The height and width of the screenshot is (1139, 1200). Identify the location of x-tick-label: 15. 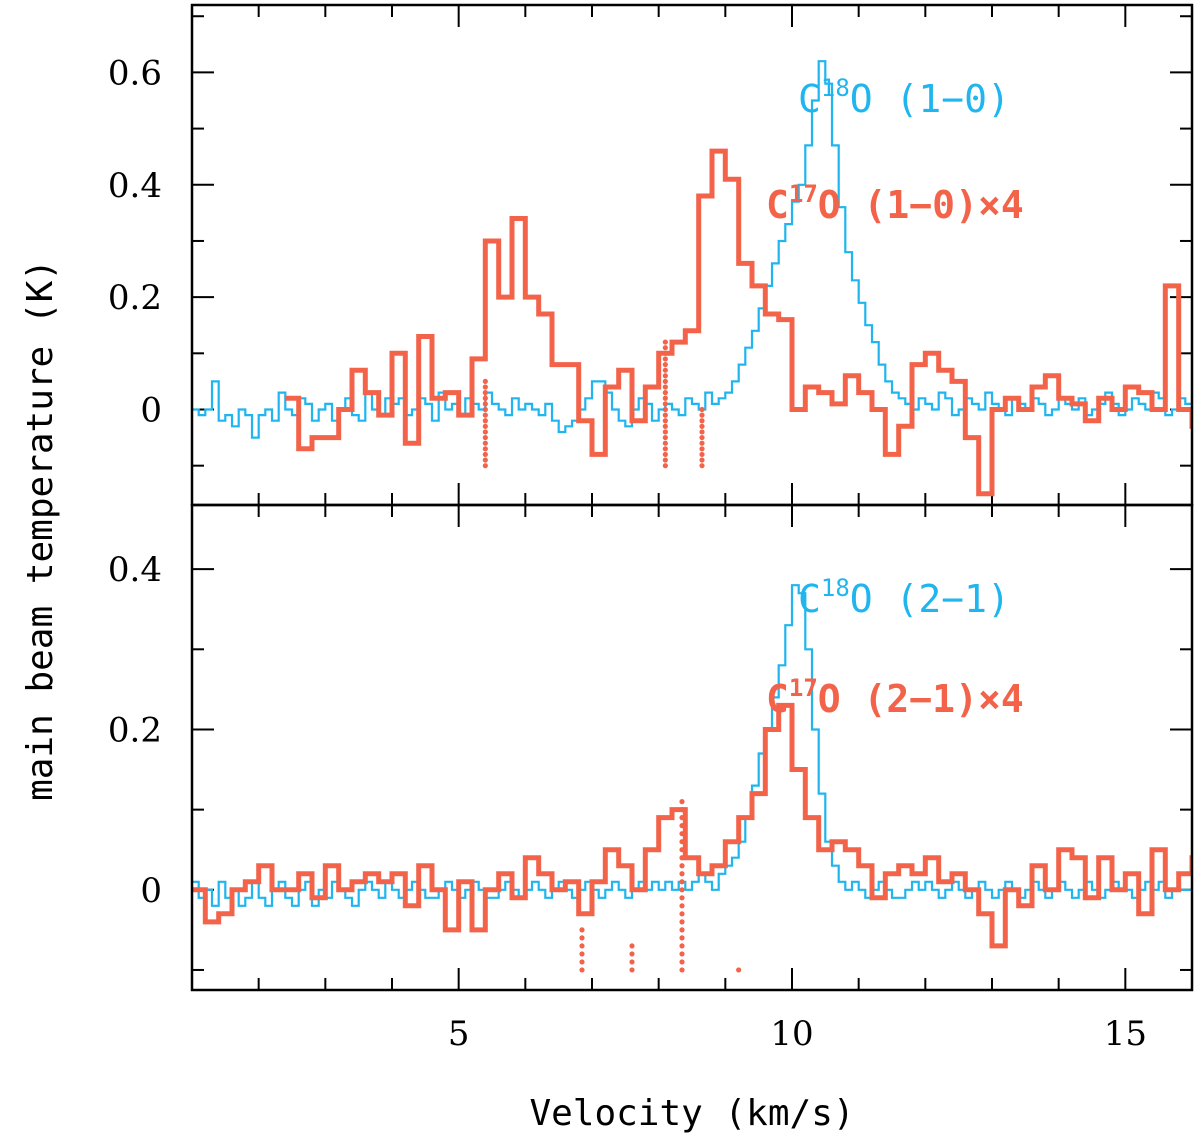
(1125, 1034).